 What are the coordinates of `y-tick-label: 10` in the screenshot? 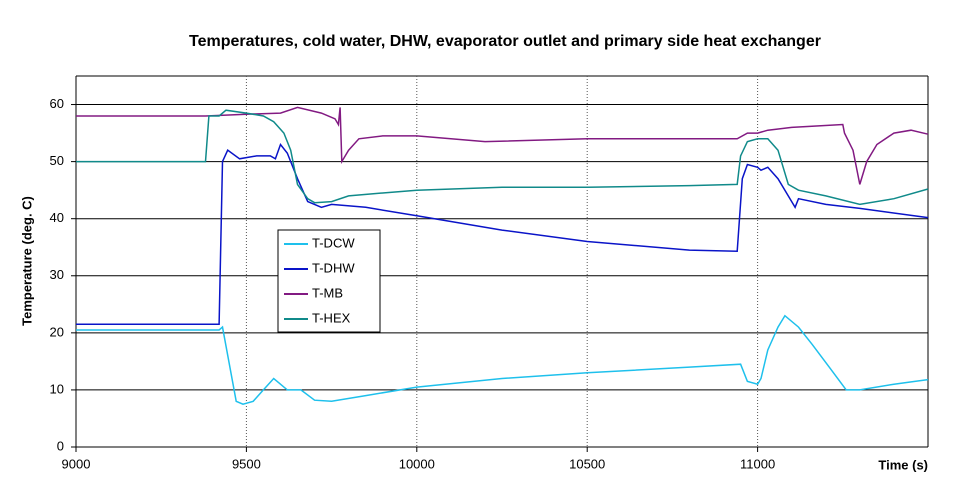 It's located at (57, 388).